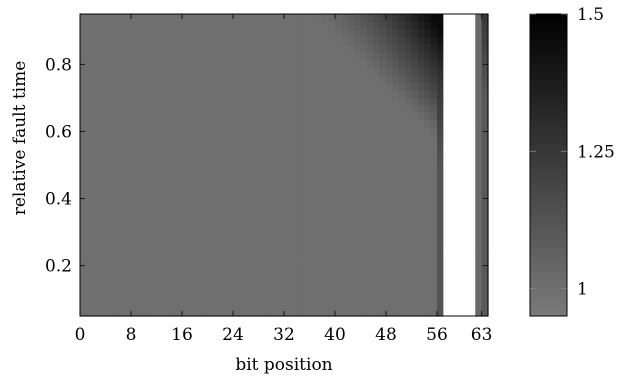  I want to click on x-tick-label: 16, so click(182, 335).